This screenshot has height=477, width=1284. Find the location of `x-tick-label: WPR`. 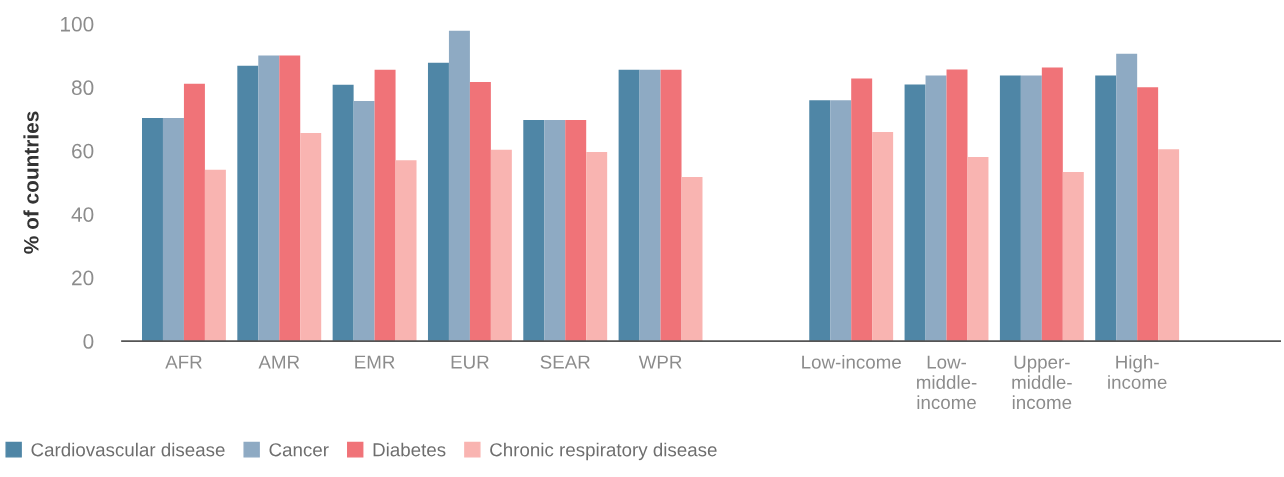

x-tick-label: WPR is located at coordinates (660, 362).